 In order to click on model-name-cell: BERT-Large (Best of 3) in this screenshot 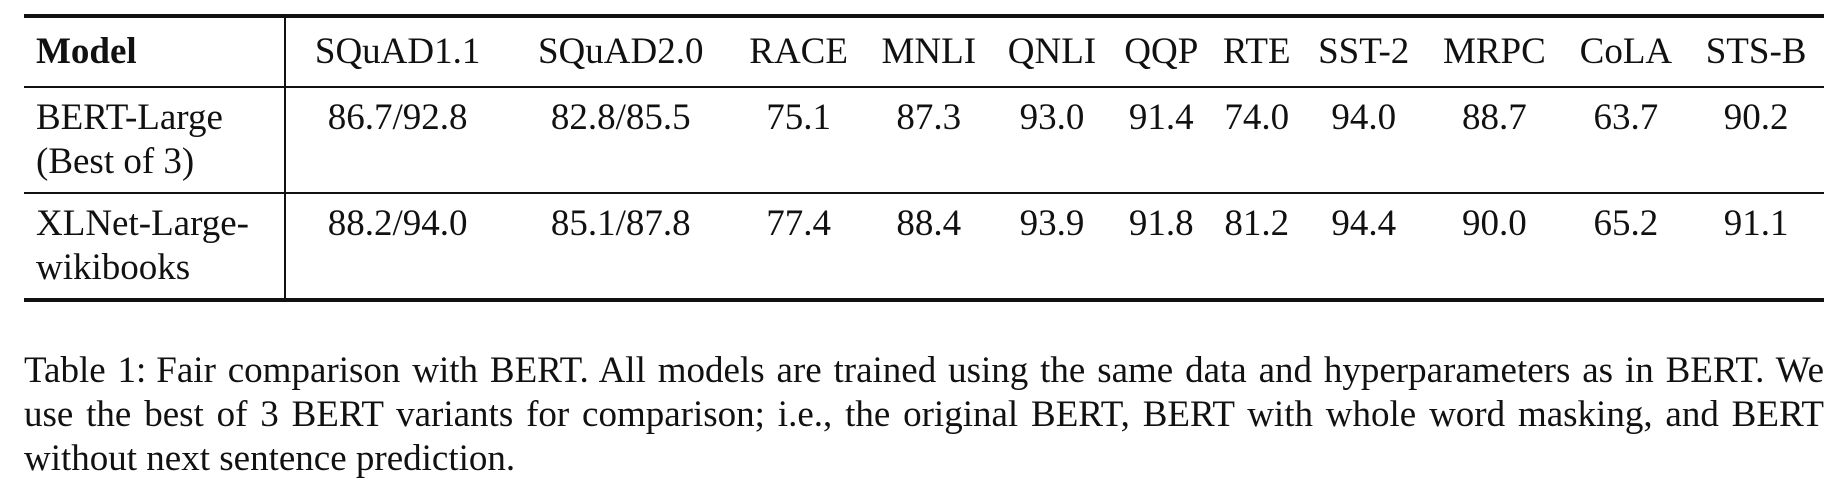, I will do `click(155, 140)`.